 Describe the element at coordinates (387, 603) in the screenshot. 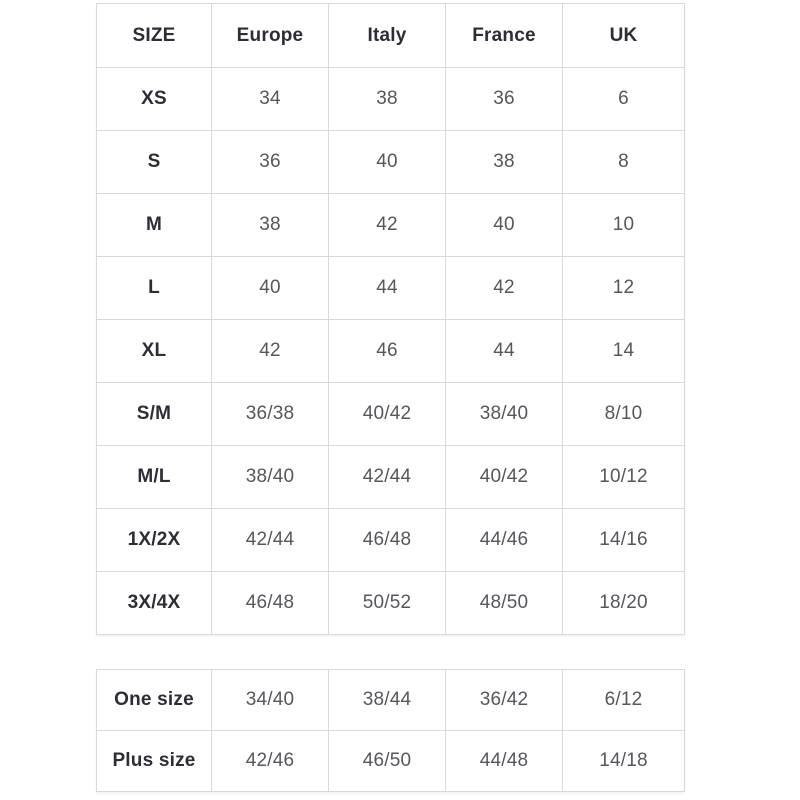

I see `cell-italy: 50/52` at that location.